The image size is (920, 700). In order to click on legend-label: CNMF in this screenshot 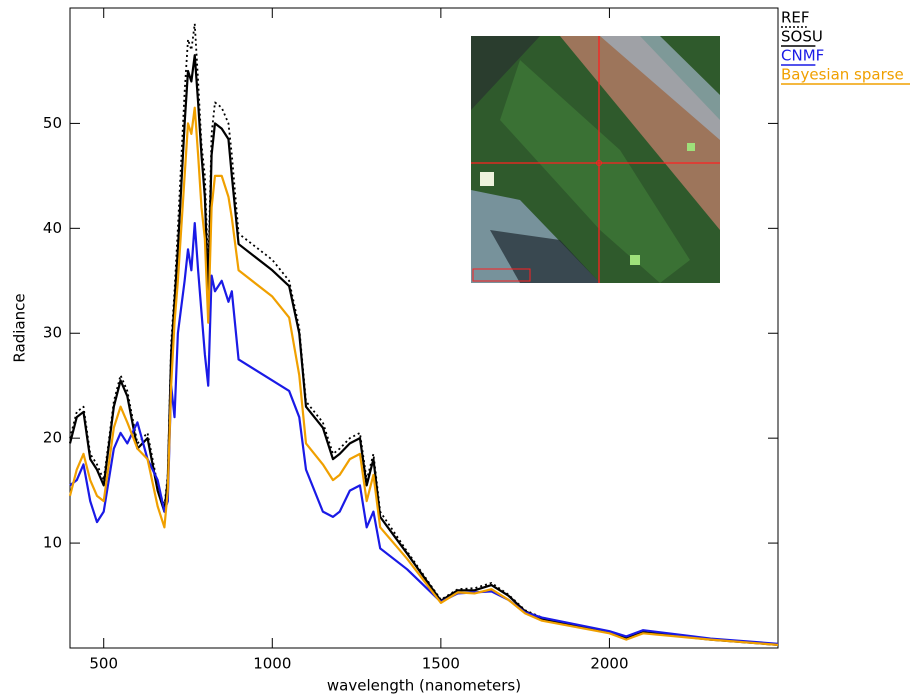, I will do `click(802, 56)`.